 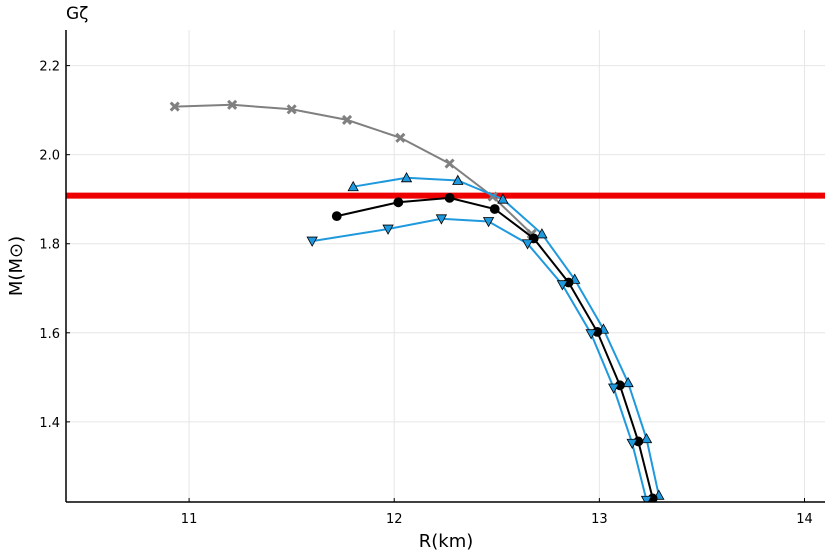 I want to click on chart-title: Gζ, so click(x=77, y=14).